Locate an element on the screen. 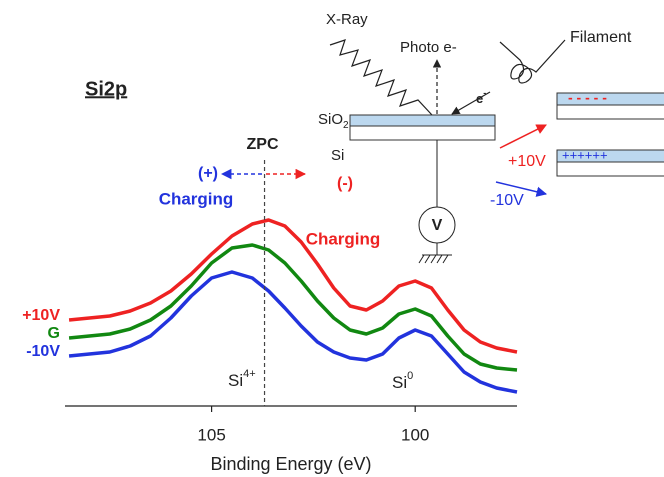  annotation: Si0 is located at coordinates (402, 381).